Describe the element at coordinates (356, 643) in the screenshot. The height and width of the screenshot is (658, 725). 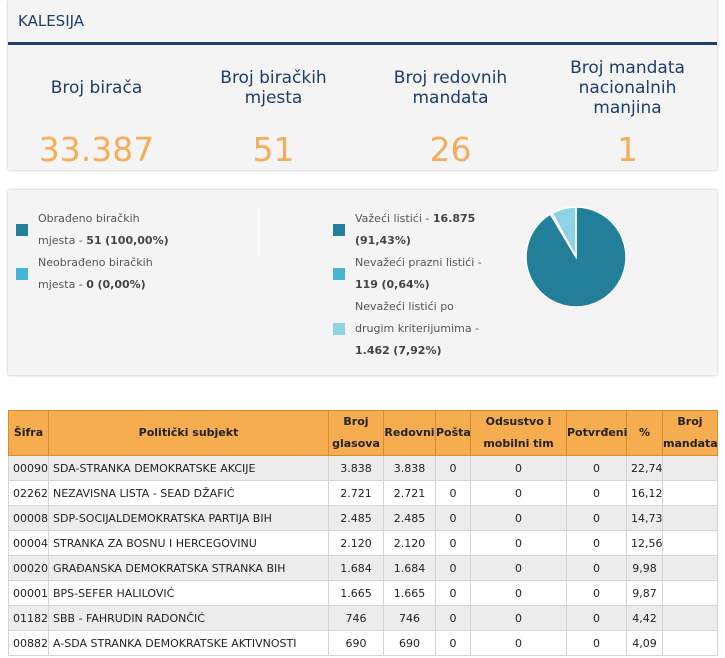
I see `table-cell: 690` at that location.